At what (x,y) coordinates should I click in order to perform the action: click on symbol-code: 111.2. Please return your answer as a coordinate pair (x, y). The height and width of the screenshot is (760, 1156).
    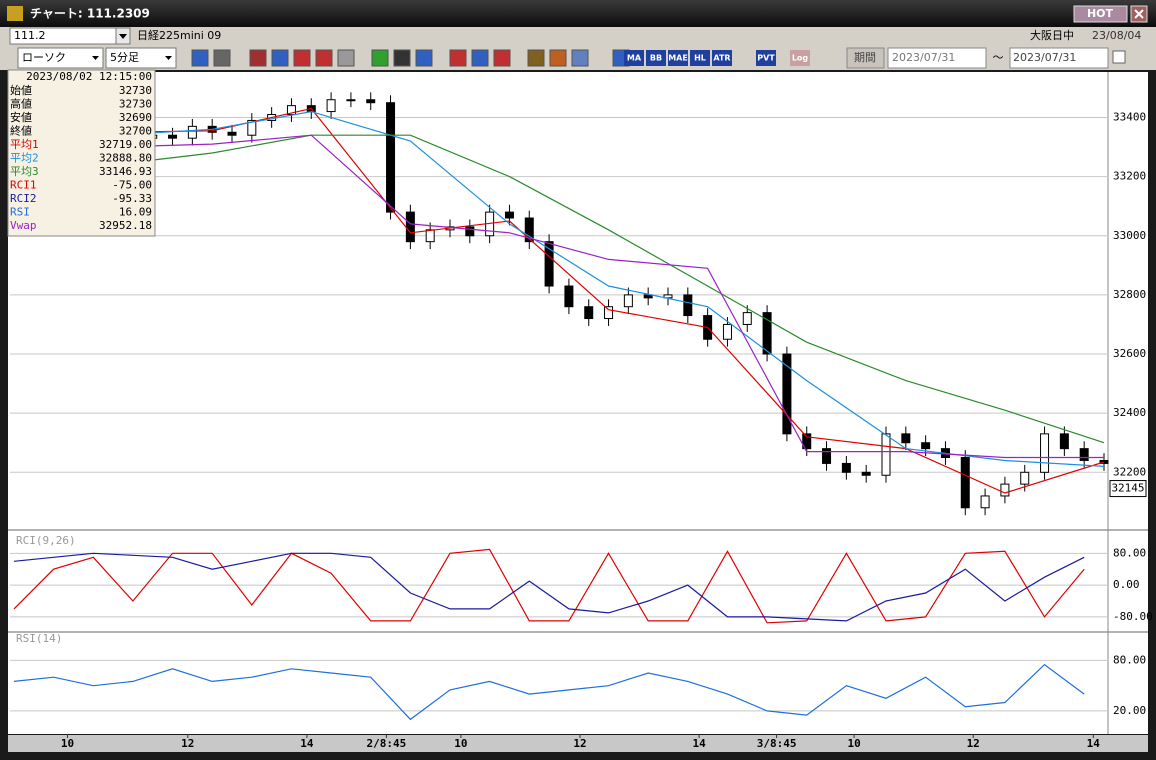
    Looking at the image, I should click on (30, 35).